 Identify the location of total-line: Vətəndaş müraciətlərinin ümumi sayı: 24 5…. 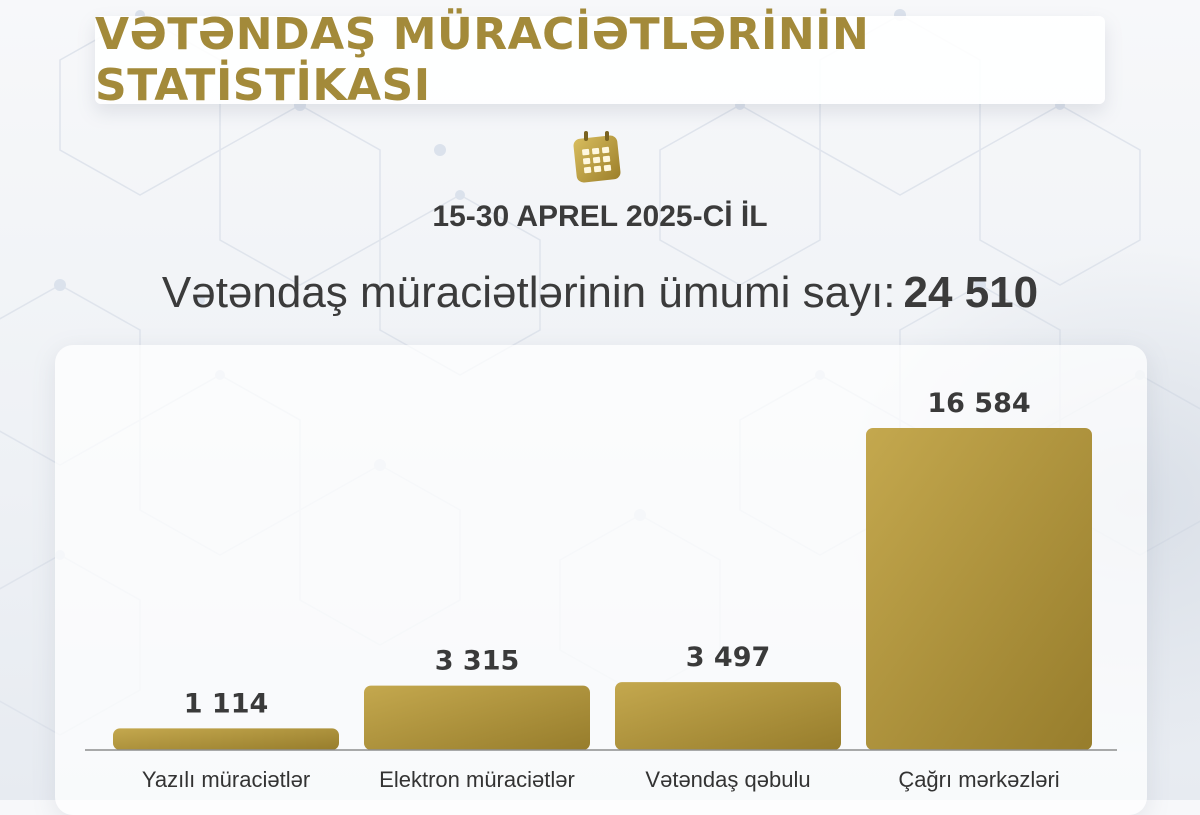
(600, 293).